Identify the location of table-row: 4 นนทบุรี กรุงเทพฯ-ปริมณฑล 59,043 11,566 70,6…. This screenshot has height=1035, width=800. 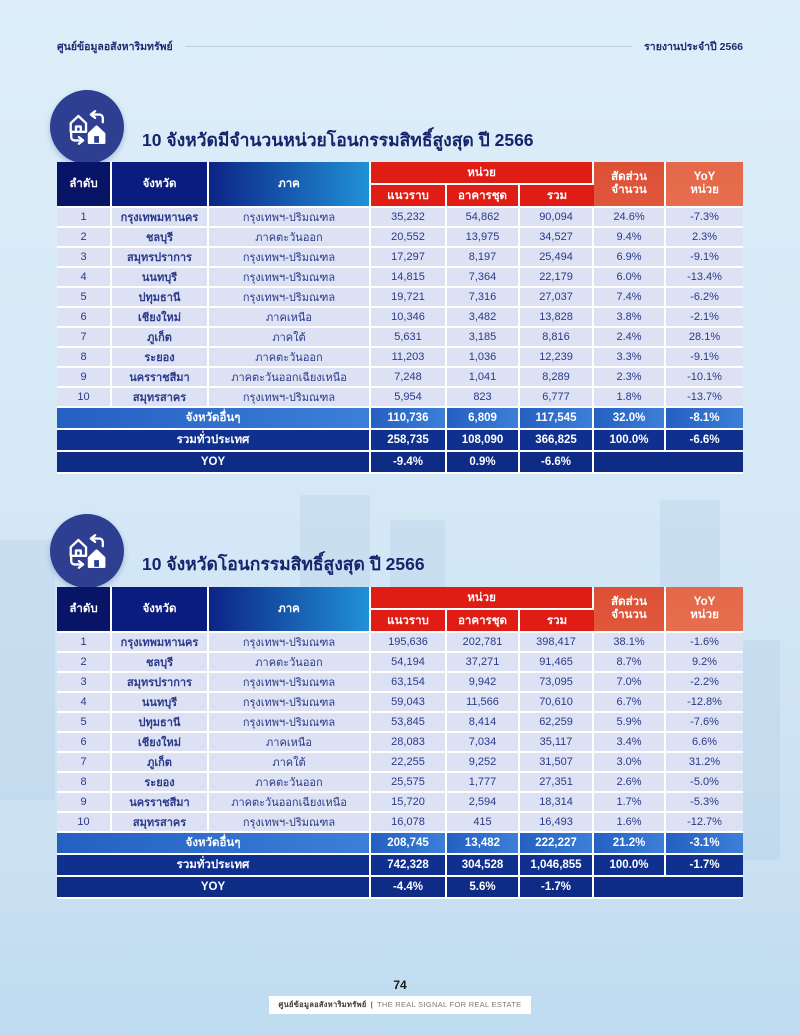
(400, 703).